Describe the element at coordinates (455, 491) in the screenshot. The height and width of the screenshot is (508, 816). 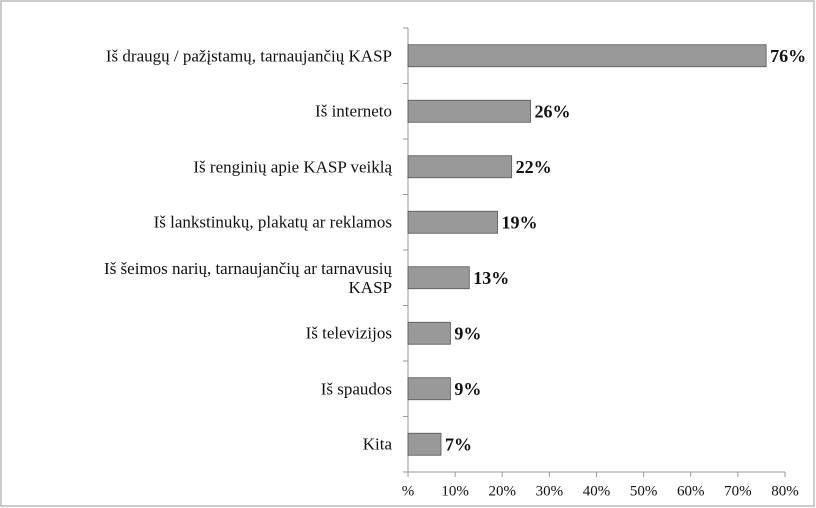
I see `x-tick-label: 10%` at that location.